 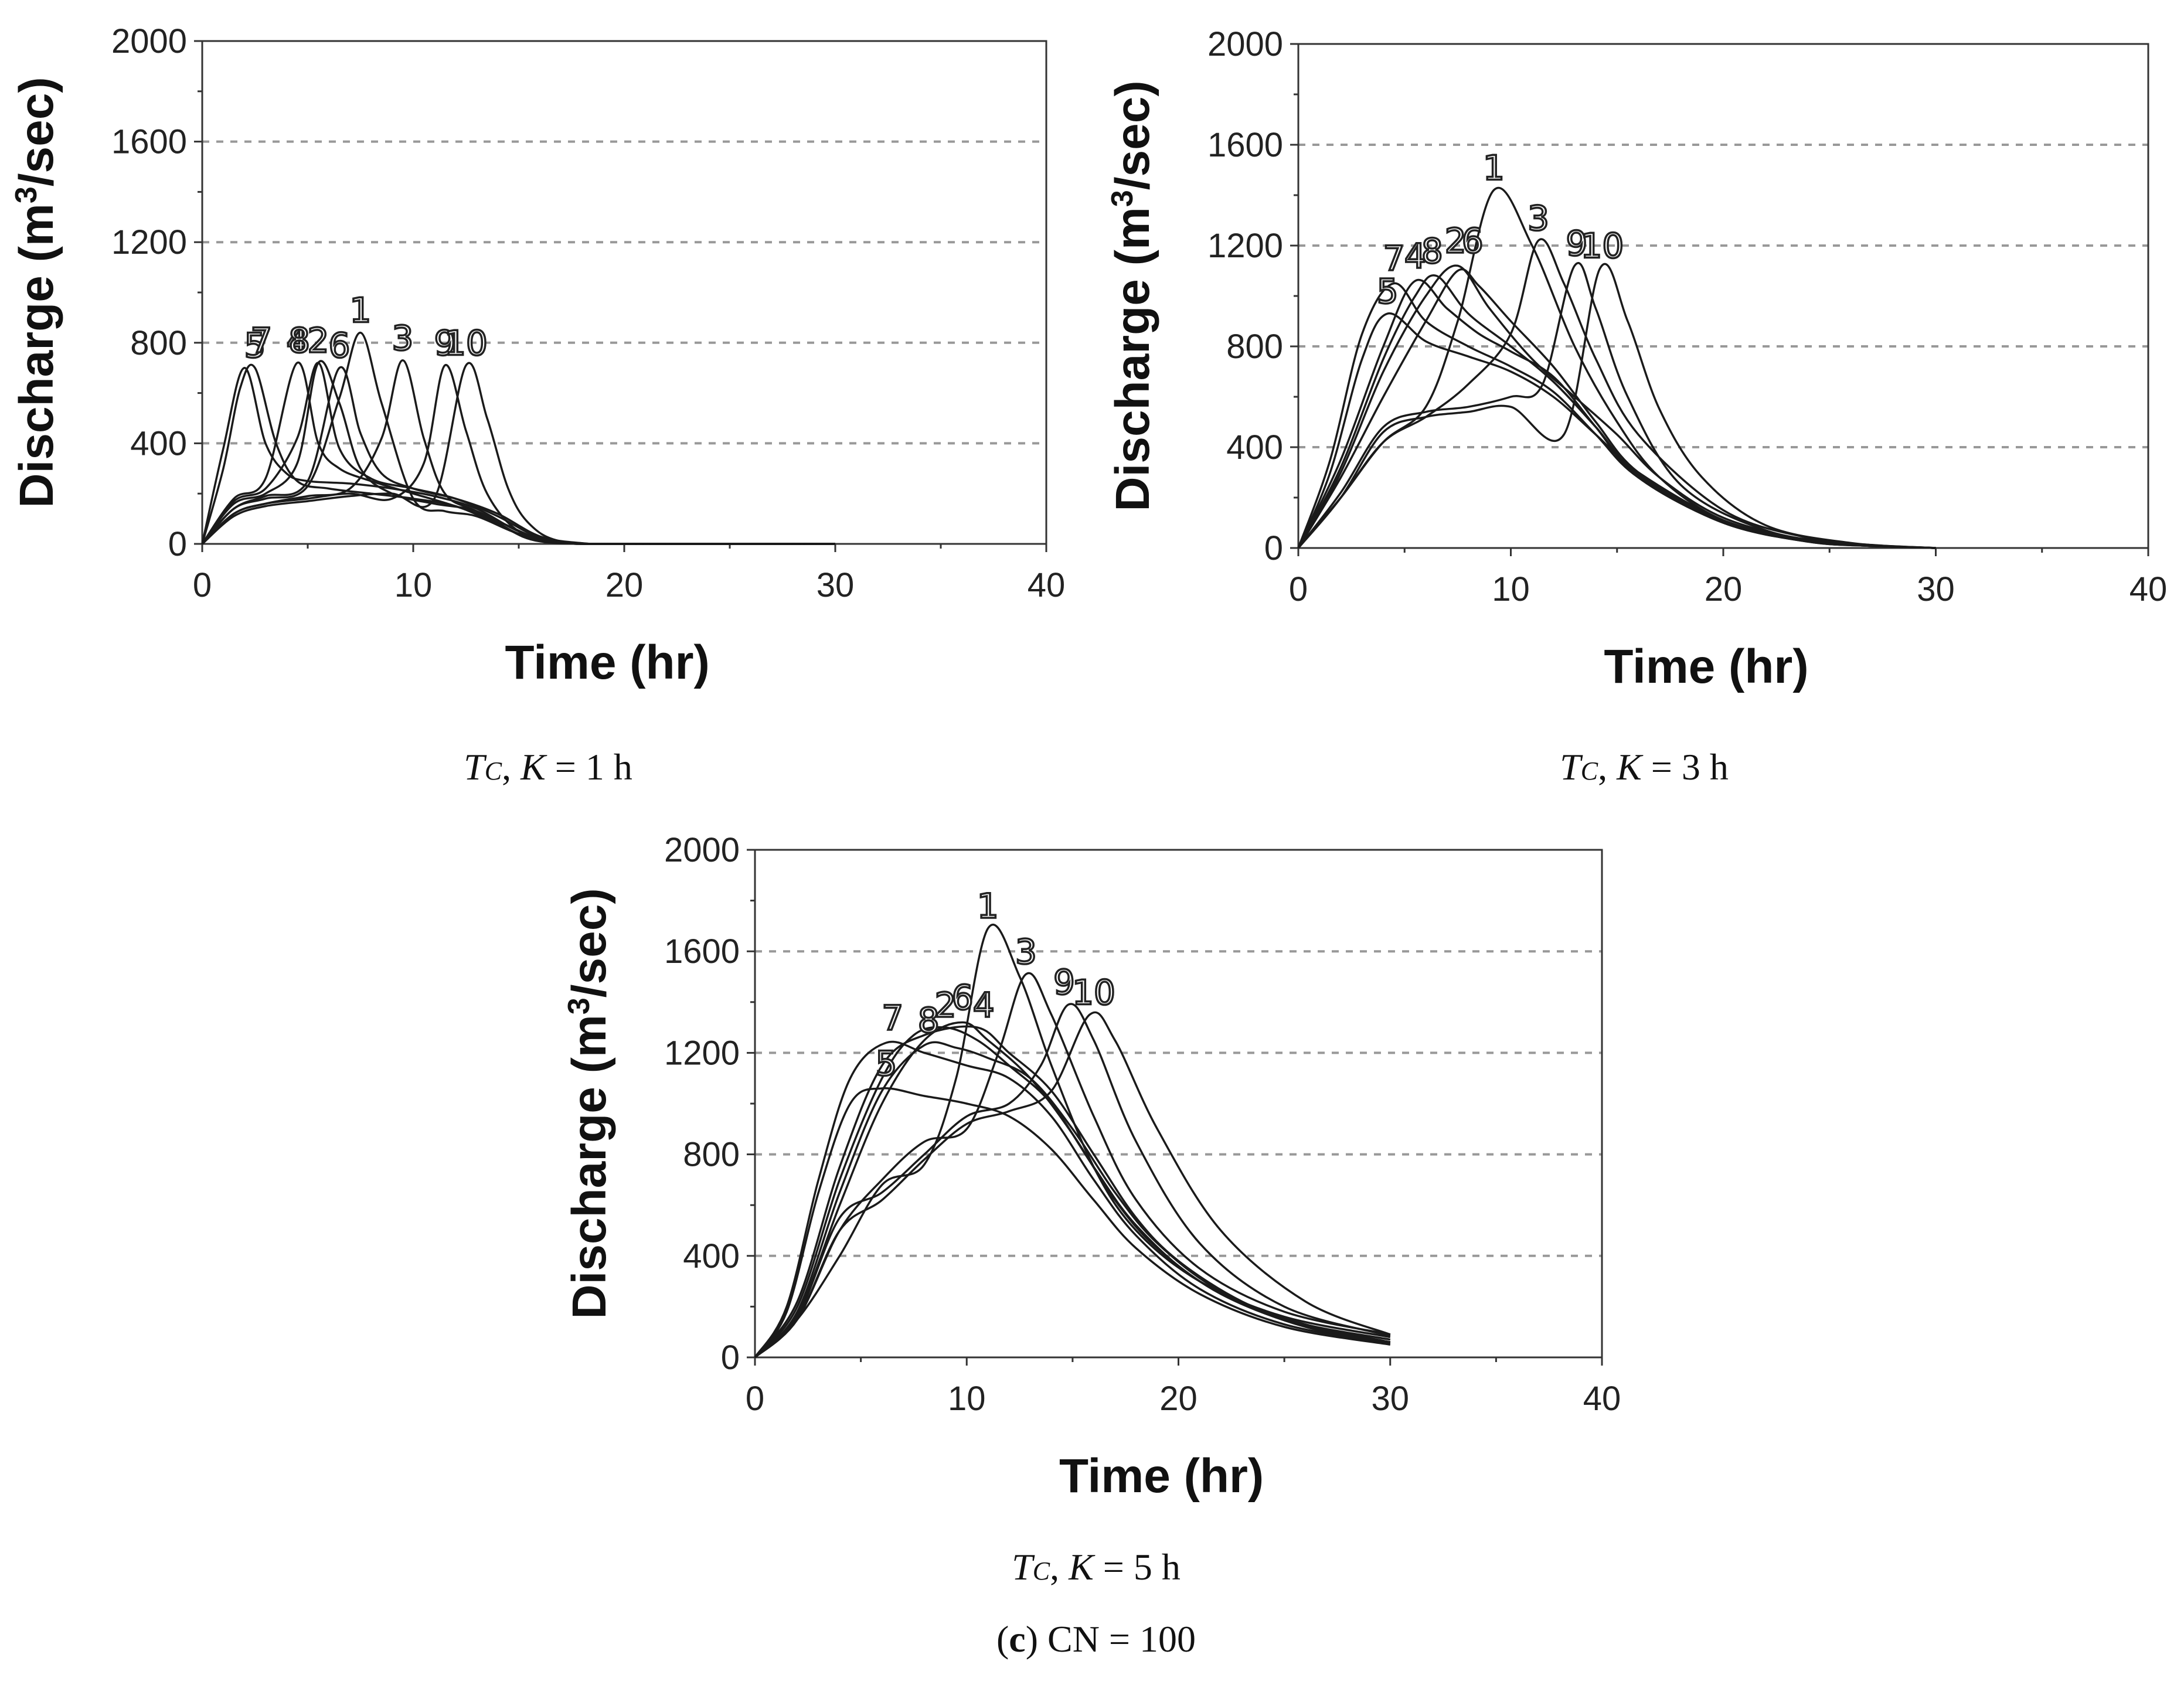 I want to click on caption-panel-2: TC, K = 3 h, so click(x=1645, y=767).